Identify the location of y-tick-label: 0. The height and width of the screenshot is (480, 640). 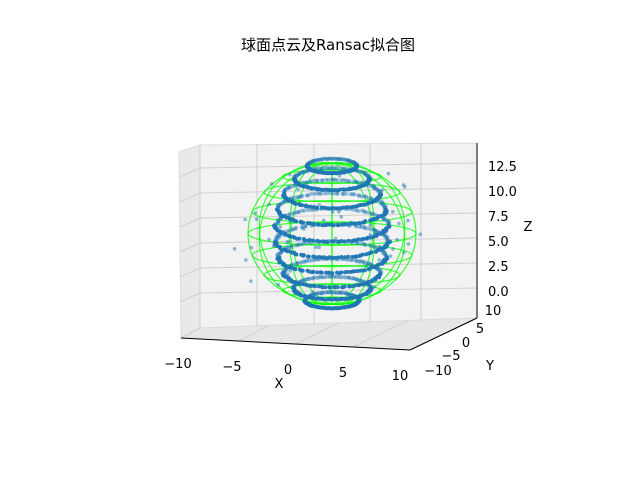
(466, 343).